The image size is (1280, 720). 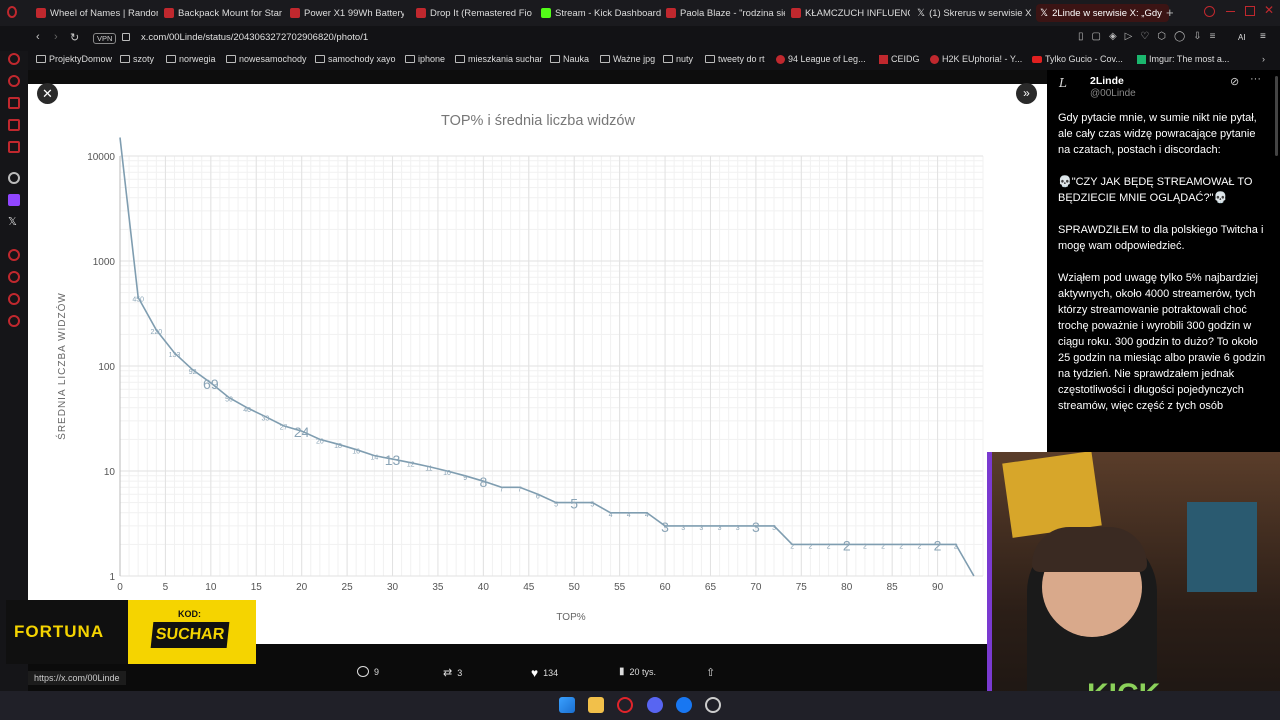 I want to click on tab-wheel-of-names: Wheel of Names | Random, so click(x=95, y=13).